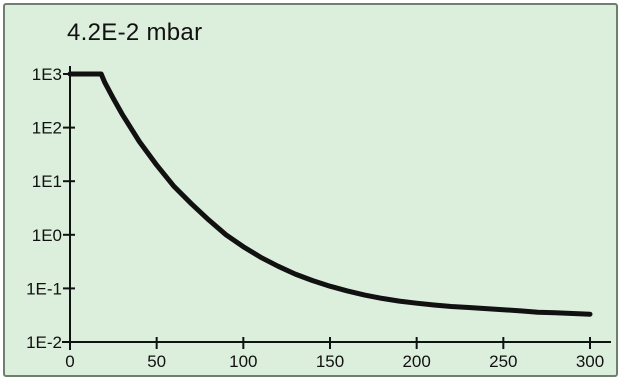  I want to click on x-tick-label: 150, so click(330, 361).